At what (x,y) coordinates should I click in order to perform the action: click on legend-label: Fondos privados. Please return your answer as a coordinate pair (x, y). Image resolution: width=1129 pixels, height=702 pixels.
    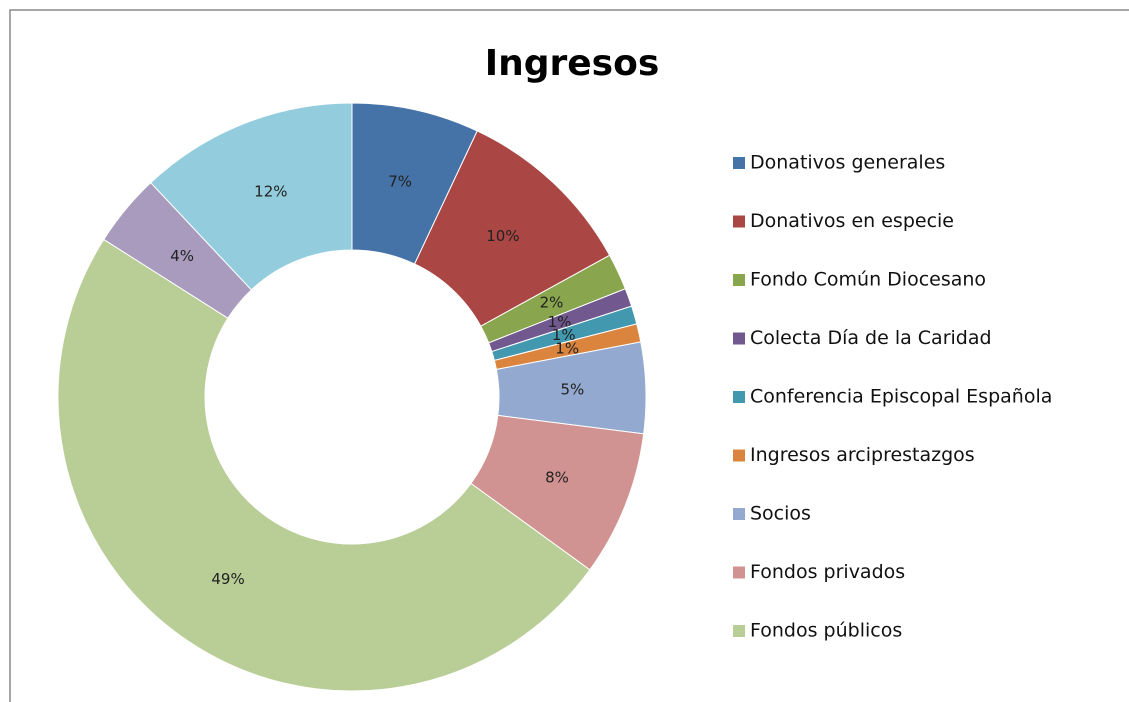
    Looking at the image, I should click on (827, 572).